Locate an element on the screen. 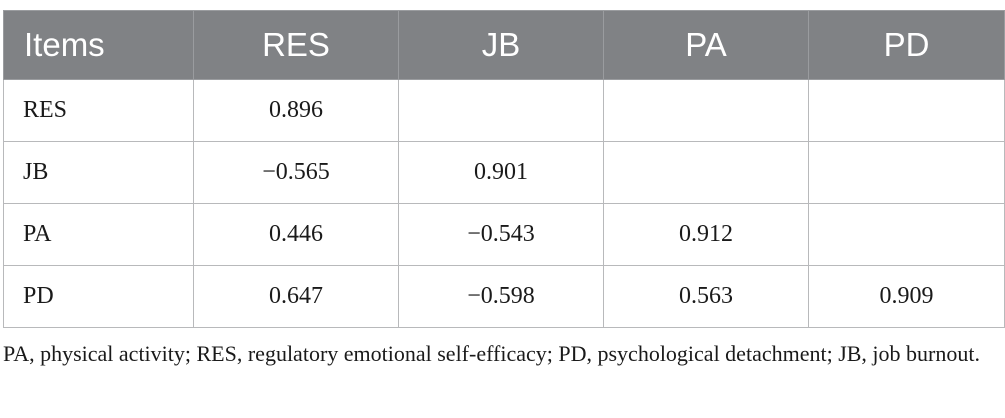 The height and width of the screenshot is (418, 1005). table-cell: −0.565 is located at coordinates (296, 172).